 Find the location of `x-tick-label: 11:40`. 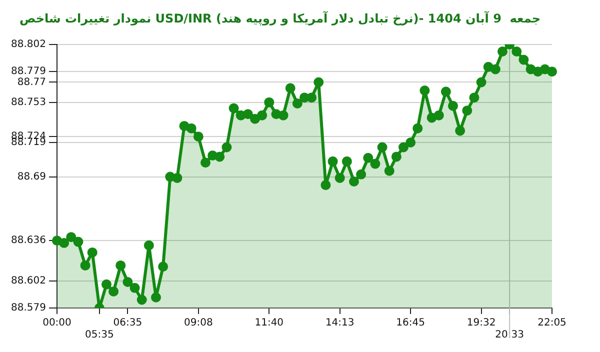

x-tick-label: 11:40 is located at coordinates (269, 323).